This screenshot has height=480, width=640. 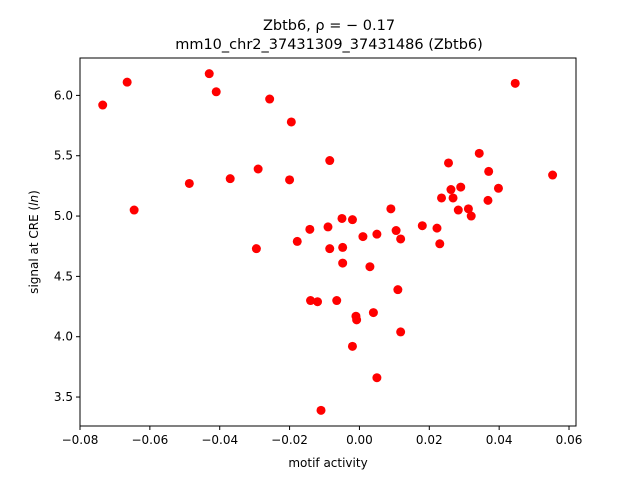 What do you see at coordinates (63, 337) in the screenshot?
I see `y-tick-label: 4.0` at bounding box center [63, 337].